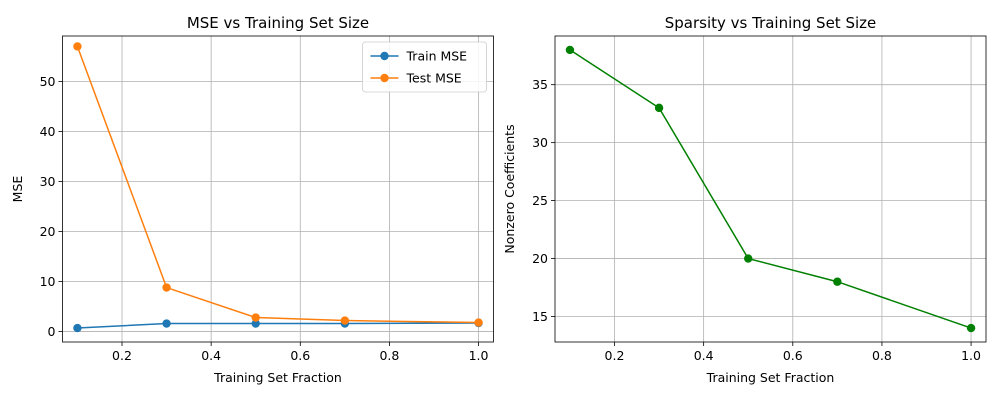 This screenshot has height=400, width=1000. Describe the element at coordinates (540, 316) in the screenshot. I see `y-tick-label: 15` at that location.